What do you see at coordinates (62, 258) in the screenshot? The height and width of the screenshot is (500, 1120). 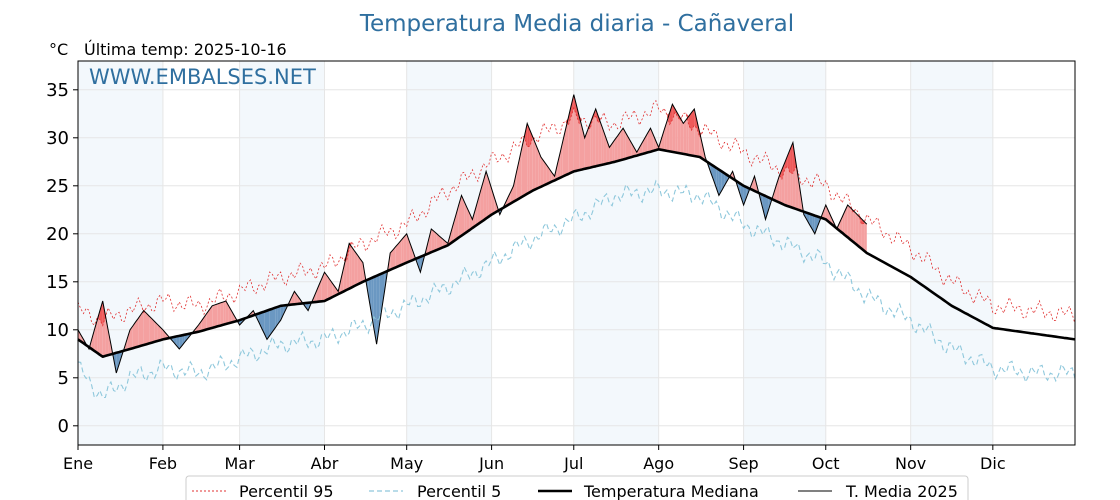 I see `y-axis-ticks: 0 5 10 15 20 25 30 35` at bounding box center [62, 258].